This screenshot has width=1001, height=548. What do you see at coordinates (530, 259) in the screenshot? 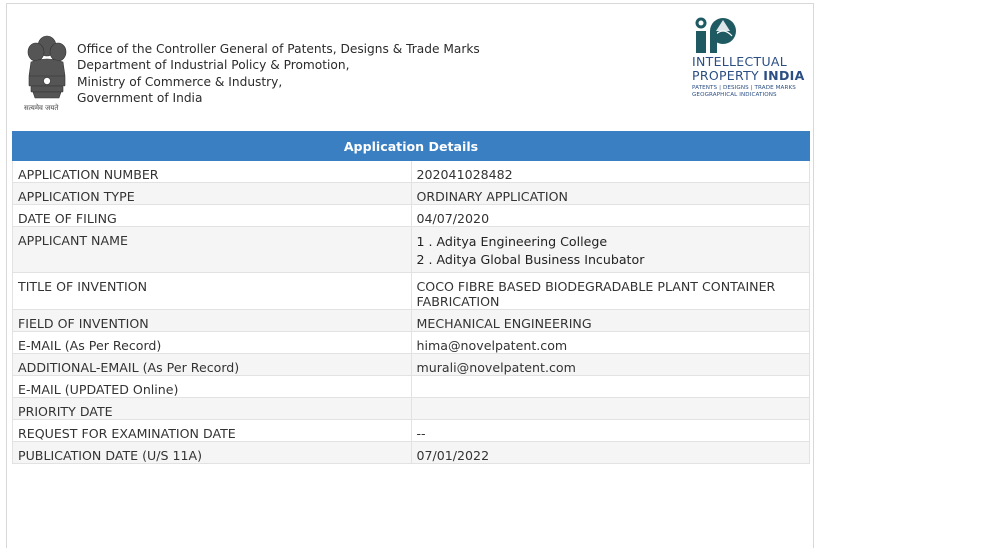
I see `applicant-name: 2 . Aditya Global Business Incubator` at bounding box center [530, 259].